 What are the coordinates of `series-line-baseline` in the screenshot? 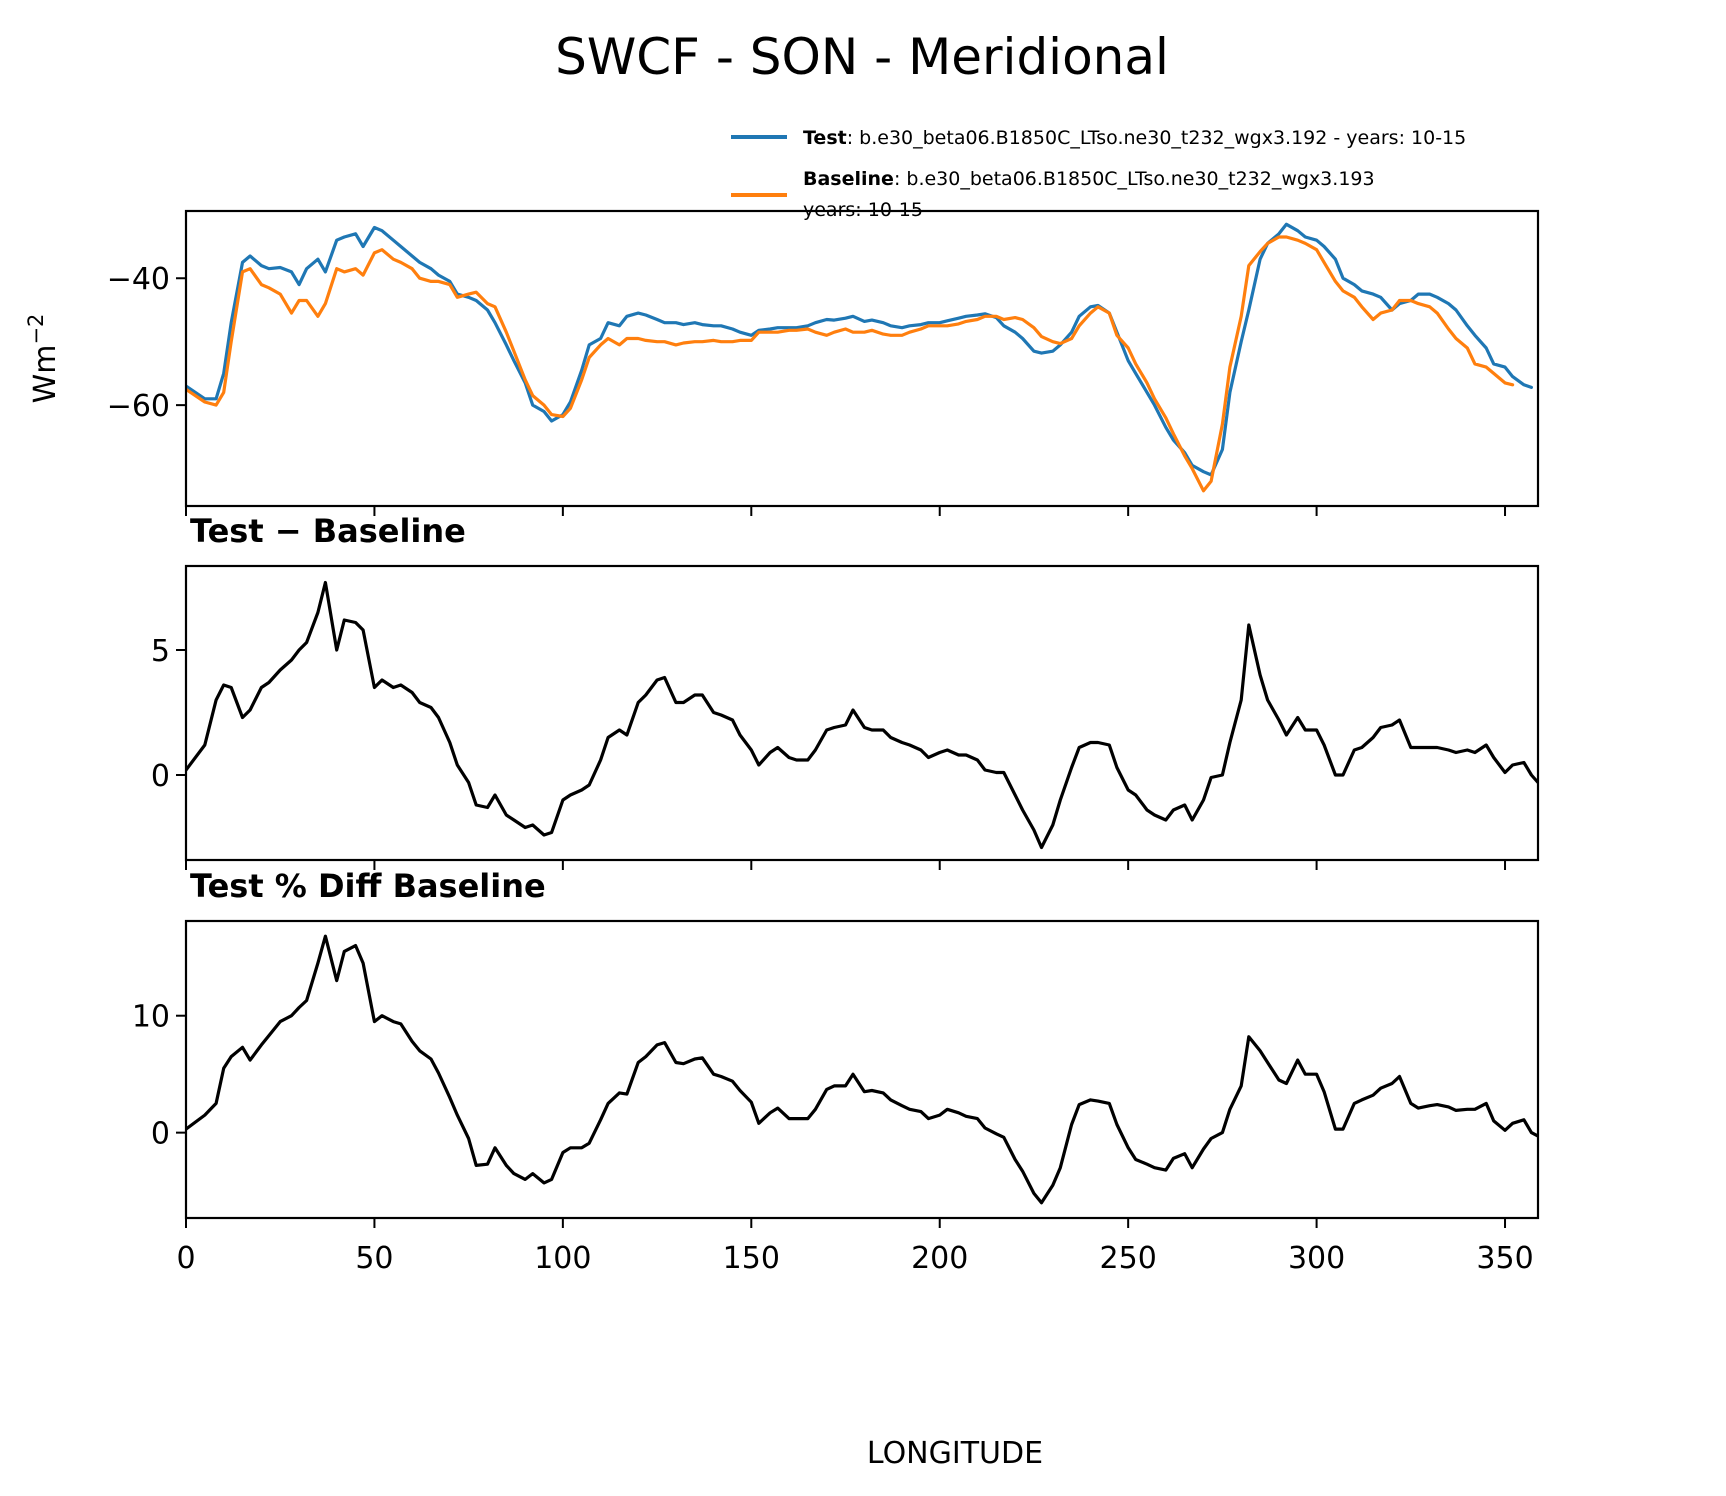 It's located at (850, 364).